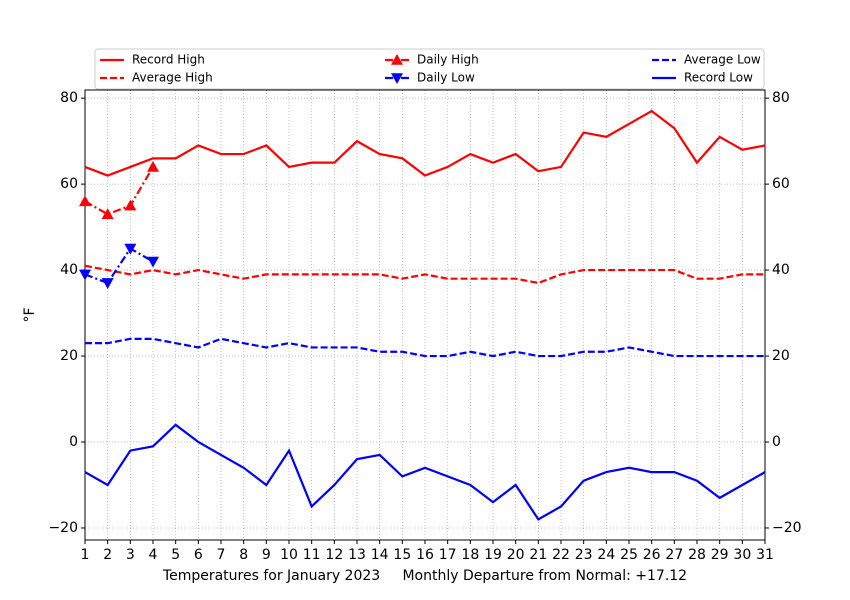 The width and height of the screenshot is (850, 600). I want to click on legend-box, so click(429, 69).